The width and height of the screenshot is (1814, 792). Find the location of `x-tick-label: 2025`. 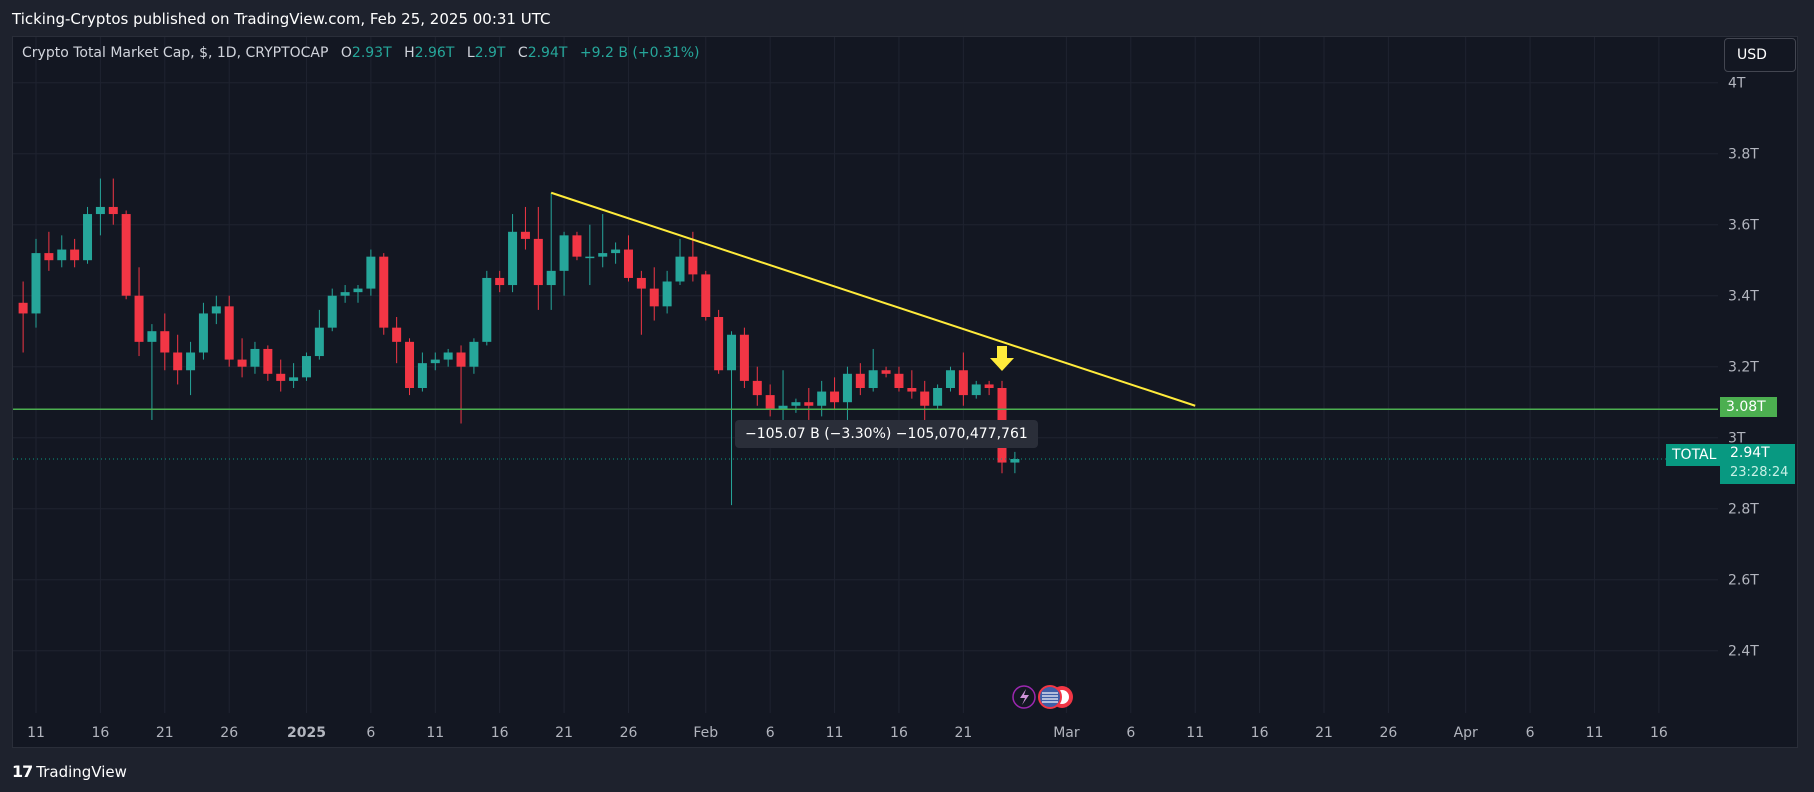

x-tick-label: 2025 is located at coordinates (306, 733).